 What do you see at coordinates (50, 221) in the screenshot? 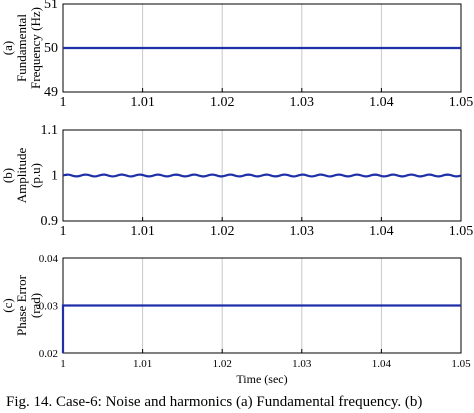
I see `y-tick-label: 0.9` at bounding box center [50, 221].